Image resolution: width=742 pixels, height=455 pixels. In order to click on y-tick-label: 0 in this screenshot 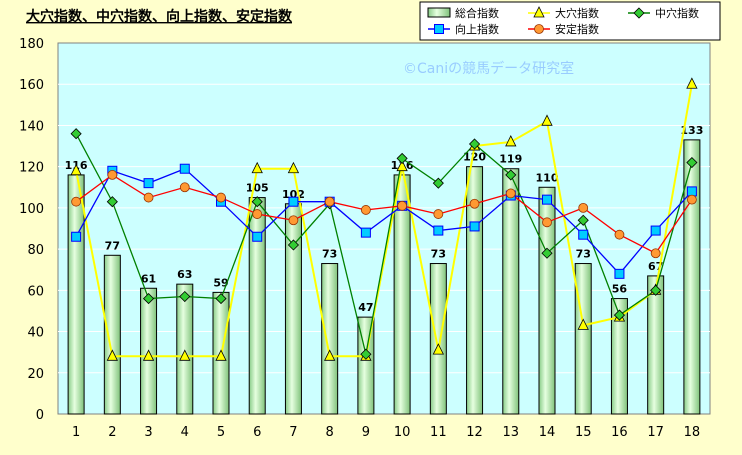, I will do `click(40, 415)`.